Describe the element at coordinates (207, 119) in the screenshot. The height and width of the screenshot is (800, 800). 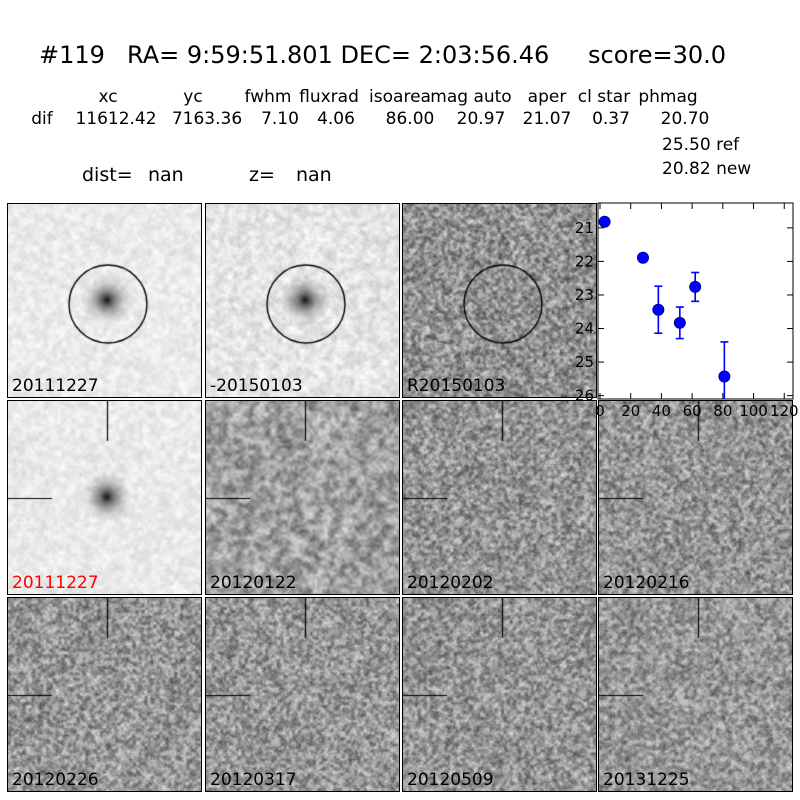
I see `value-yc: 7163.36` at that location.